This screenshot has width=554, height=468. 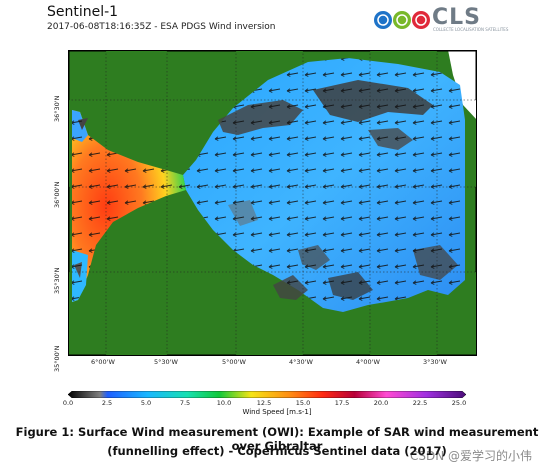 What do you see at coordinates (57, 108) in the screenshot?
I see `lat-label: 36°30'N` at bounding box center [57, 108].